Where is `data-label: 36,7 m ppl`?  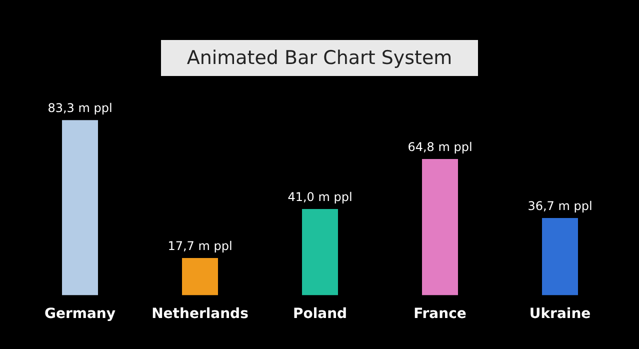
data-label: 36,7 m ppl is located at coordinates (560, 206).